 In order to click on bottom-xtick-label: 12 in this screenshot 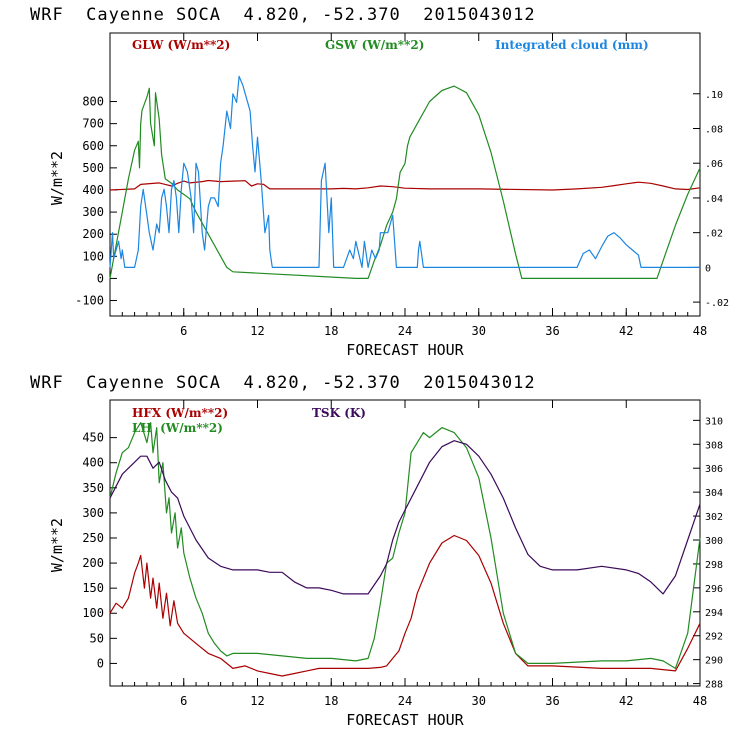, I will do `click(257, 701)`.